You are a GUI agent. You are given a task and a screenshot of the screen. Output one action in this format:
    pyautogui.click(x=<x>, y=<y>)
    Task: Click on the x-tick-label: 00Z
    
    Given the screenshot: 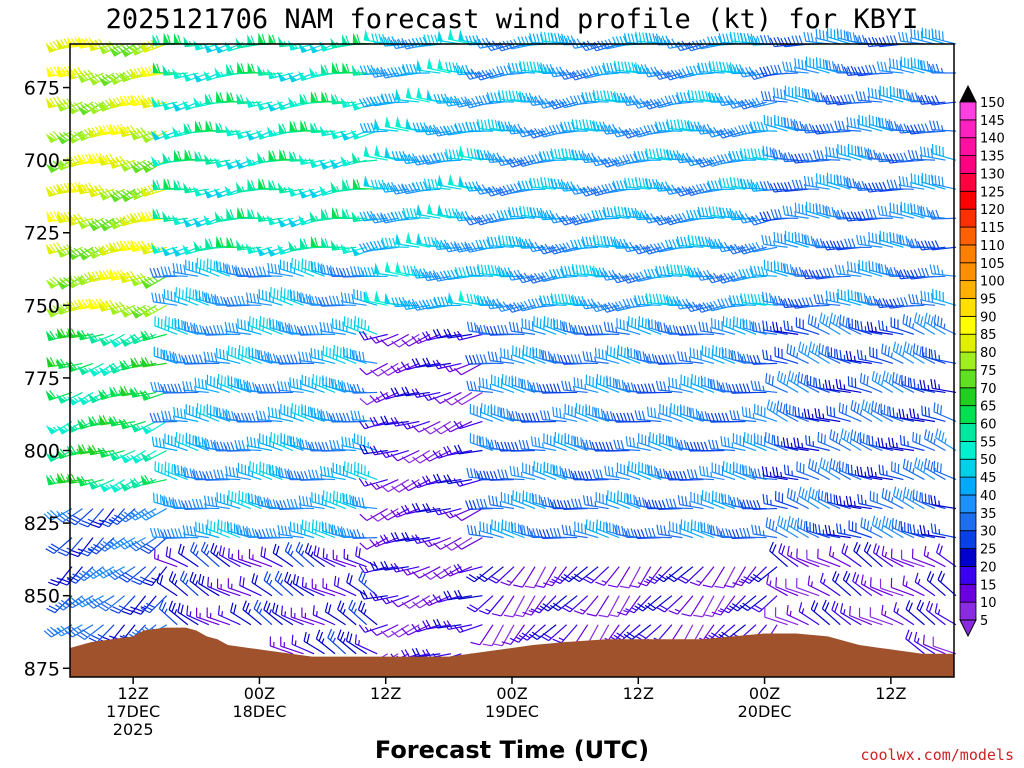 What is the action you would take?
    pyautogui.click(x=259, y=693)
    